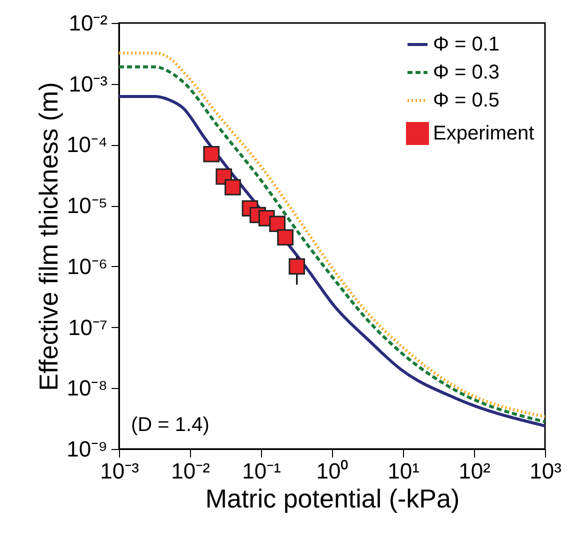  Describe the element at coordinates (332, 471) in the screenshot. I see `x-tick-label: 10⁰` at that location.